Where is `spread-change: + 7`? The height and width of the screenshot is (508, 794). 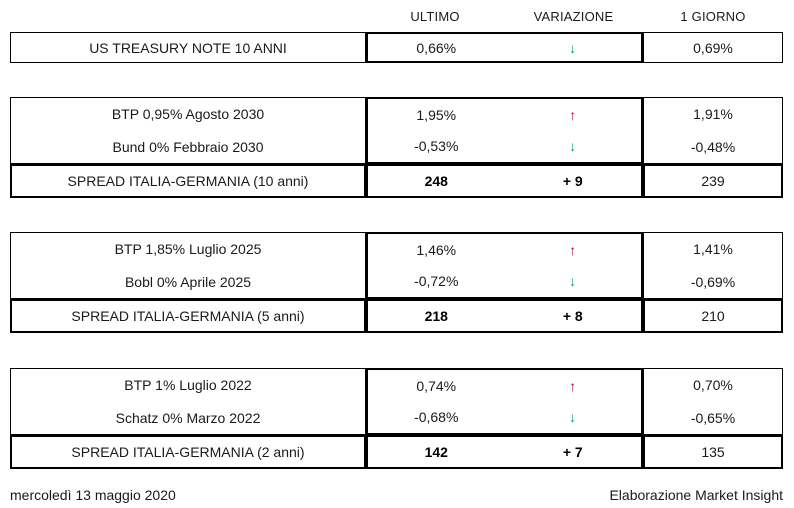
spread-change: + 7 is located at coordinates (572, 452).